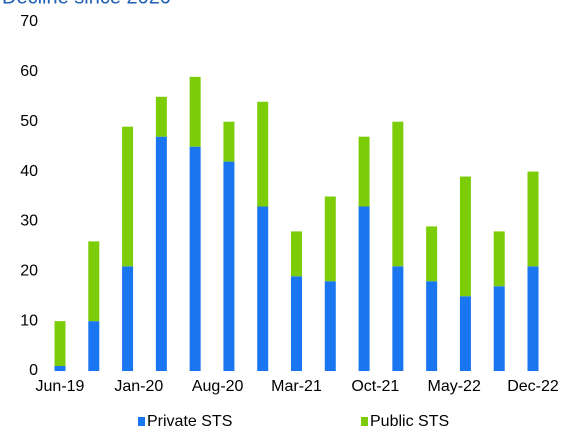  Describe the element at coordinates (138, 386) in the screenshot. I see `x-tick-label: Jan-20` at that location.